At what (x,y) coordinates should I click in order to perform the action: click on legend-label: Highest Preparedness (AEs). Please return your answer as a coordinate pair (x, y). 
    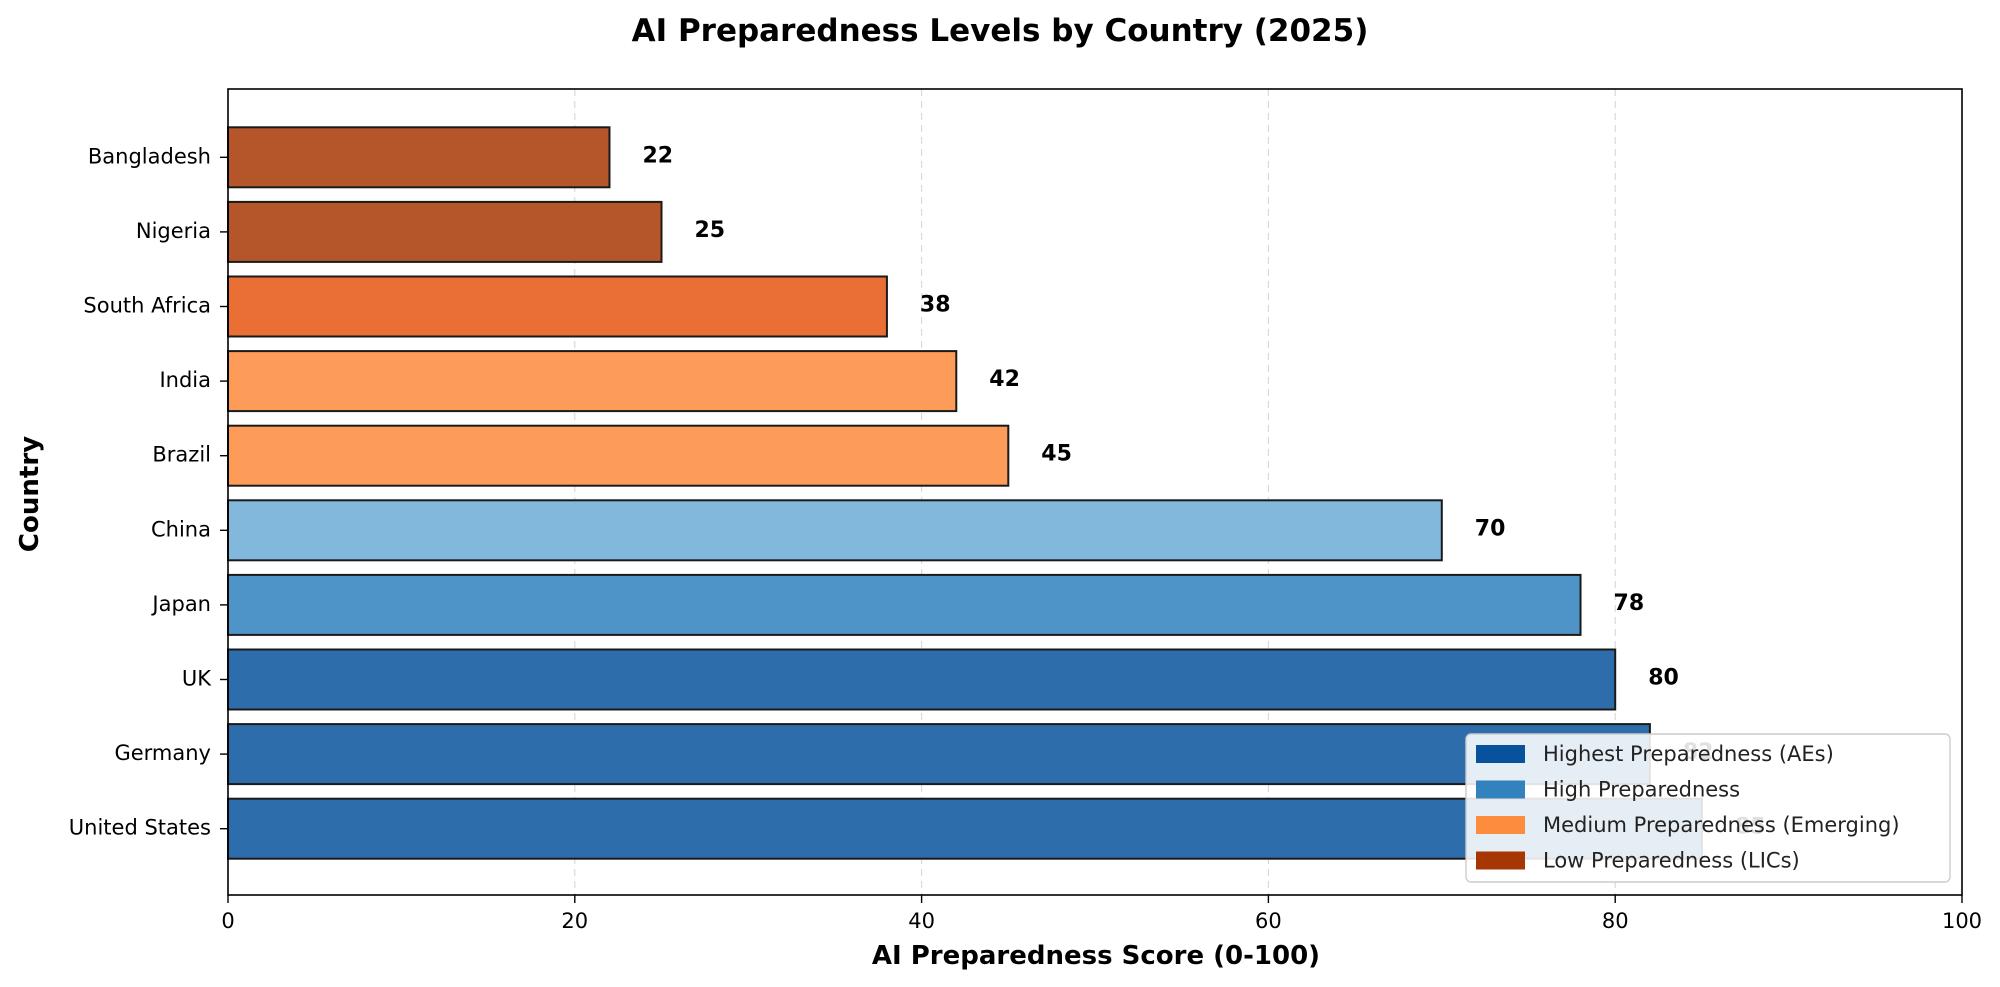
    Looking at the image, I should click on (1688, 754).